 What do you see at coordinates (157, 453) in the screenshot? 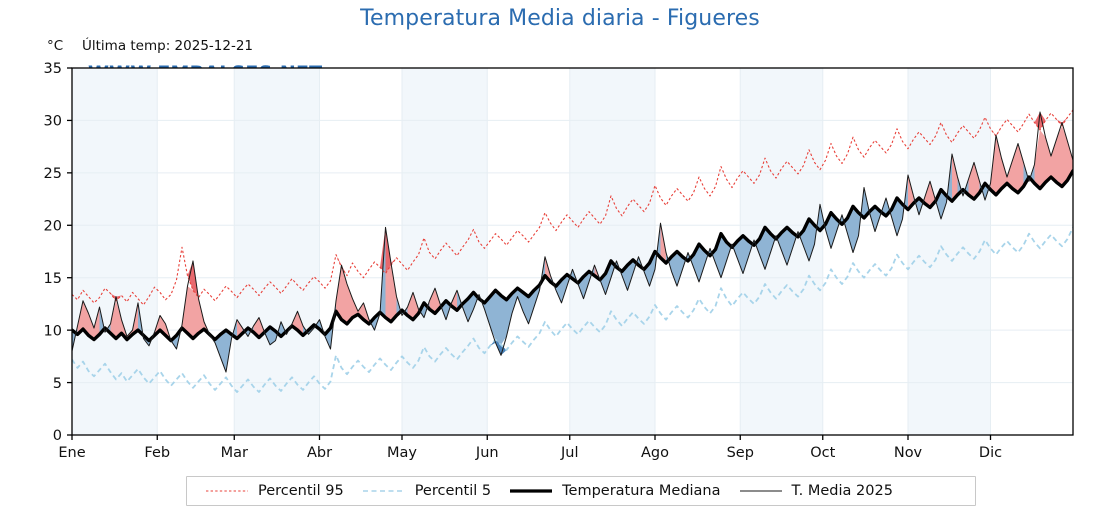
I see `svg-text: Feb` at bounding box center [157, 453].